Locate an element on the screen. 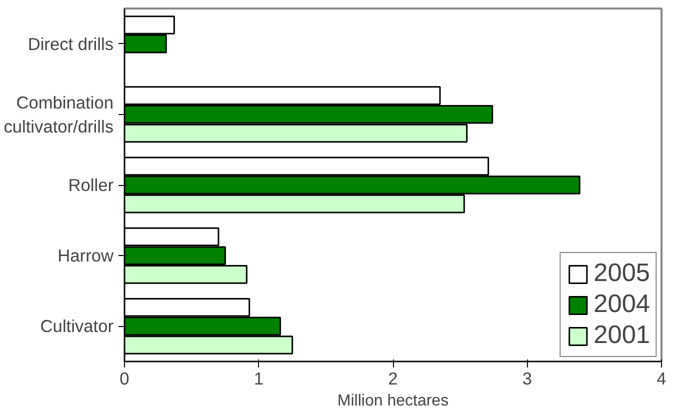 This screenshot has height=412, width=673. legend-label: 2005 is located at coordinates (622, 273).